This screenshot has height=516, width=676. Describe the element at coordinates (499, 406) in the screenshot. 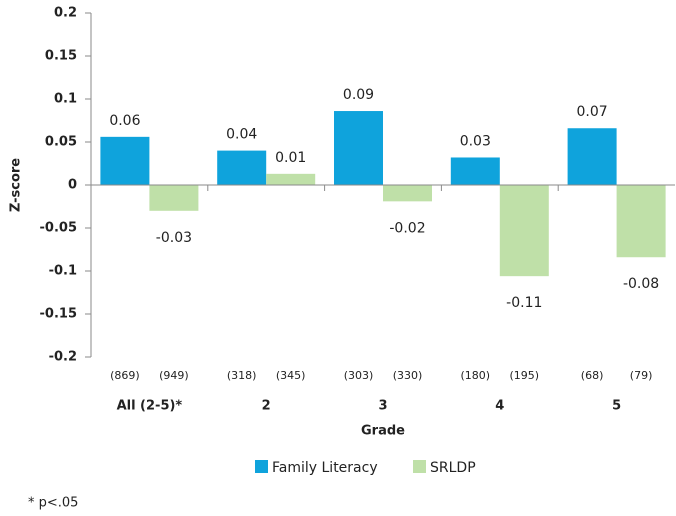

I see `x-tick-label: 4` at that location.